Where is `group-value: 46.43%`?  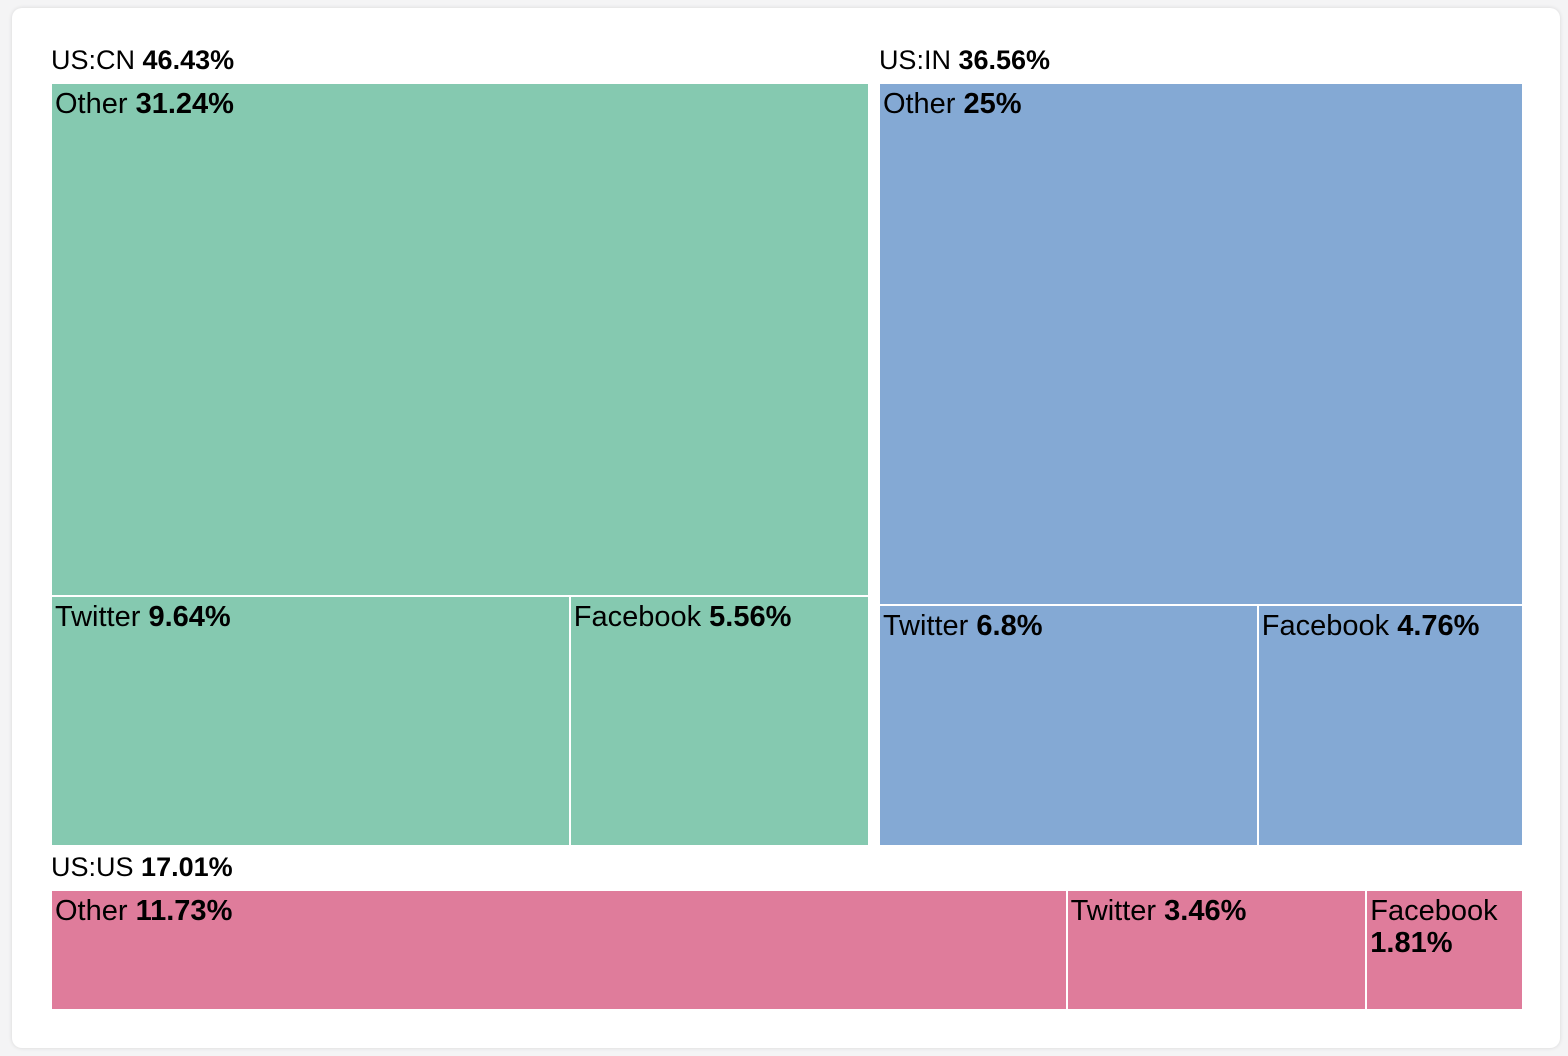
group-value: 46.43% is located at coordinates (188, 60).